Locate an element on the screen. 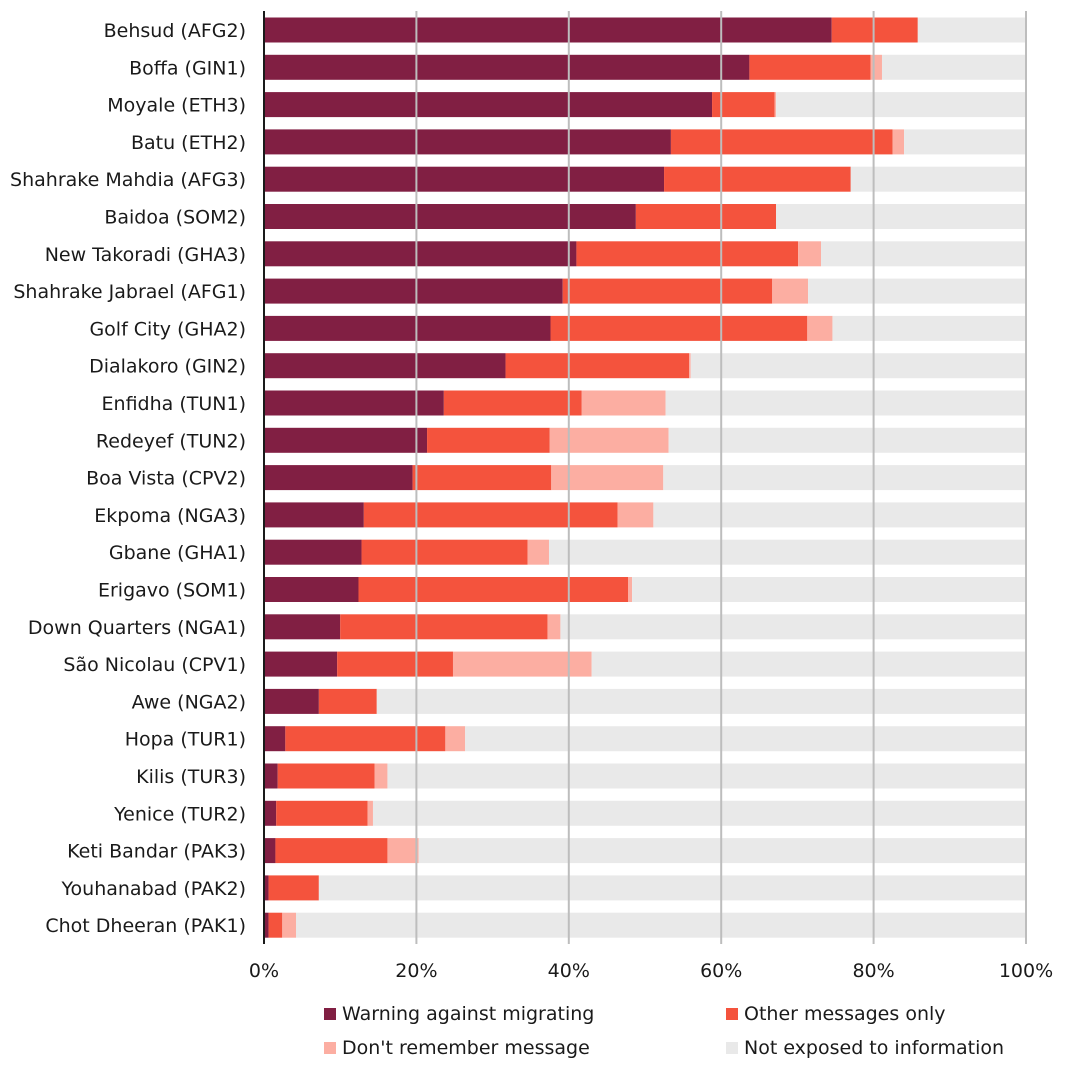 The width and height of the screenshot is (1067, 1066). bar-batu-eth2-other-messages-only is located at coordinates (781, 142).